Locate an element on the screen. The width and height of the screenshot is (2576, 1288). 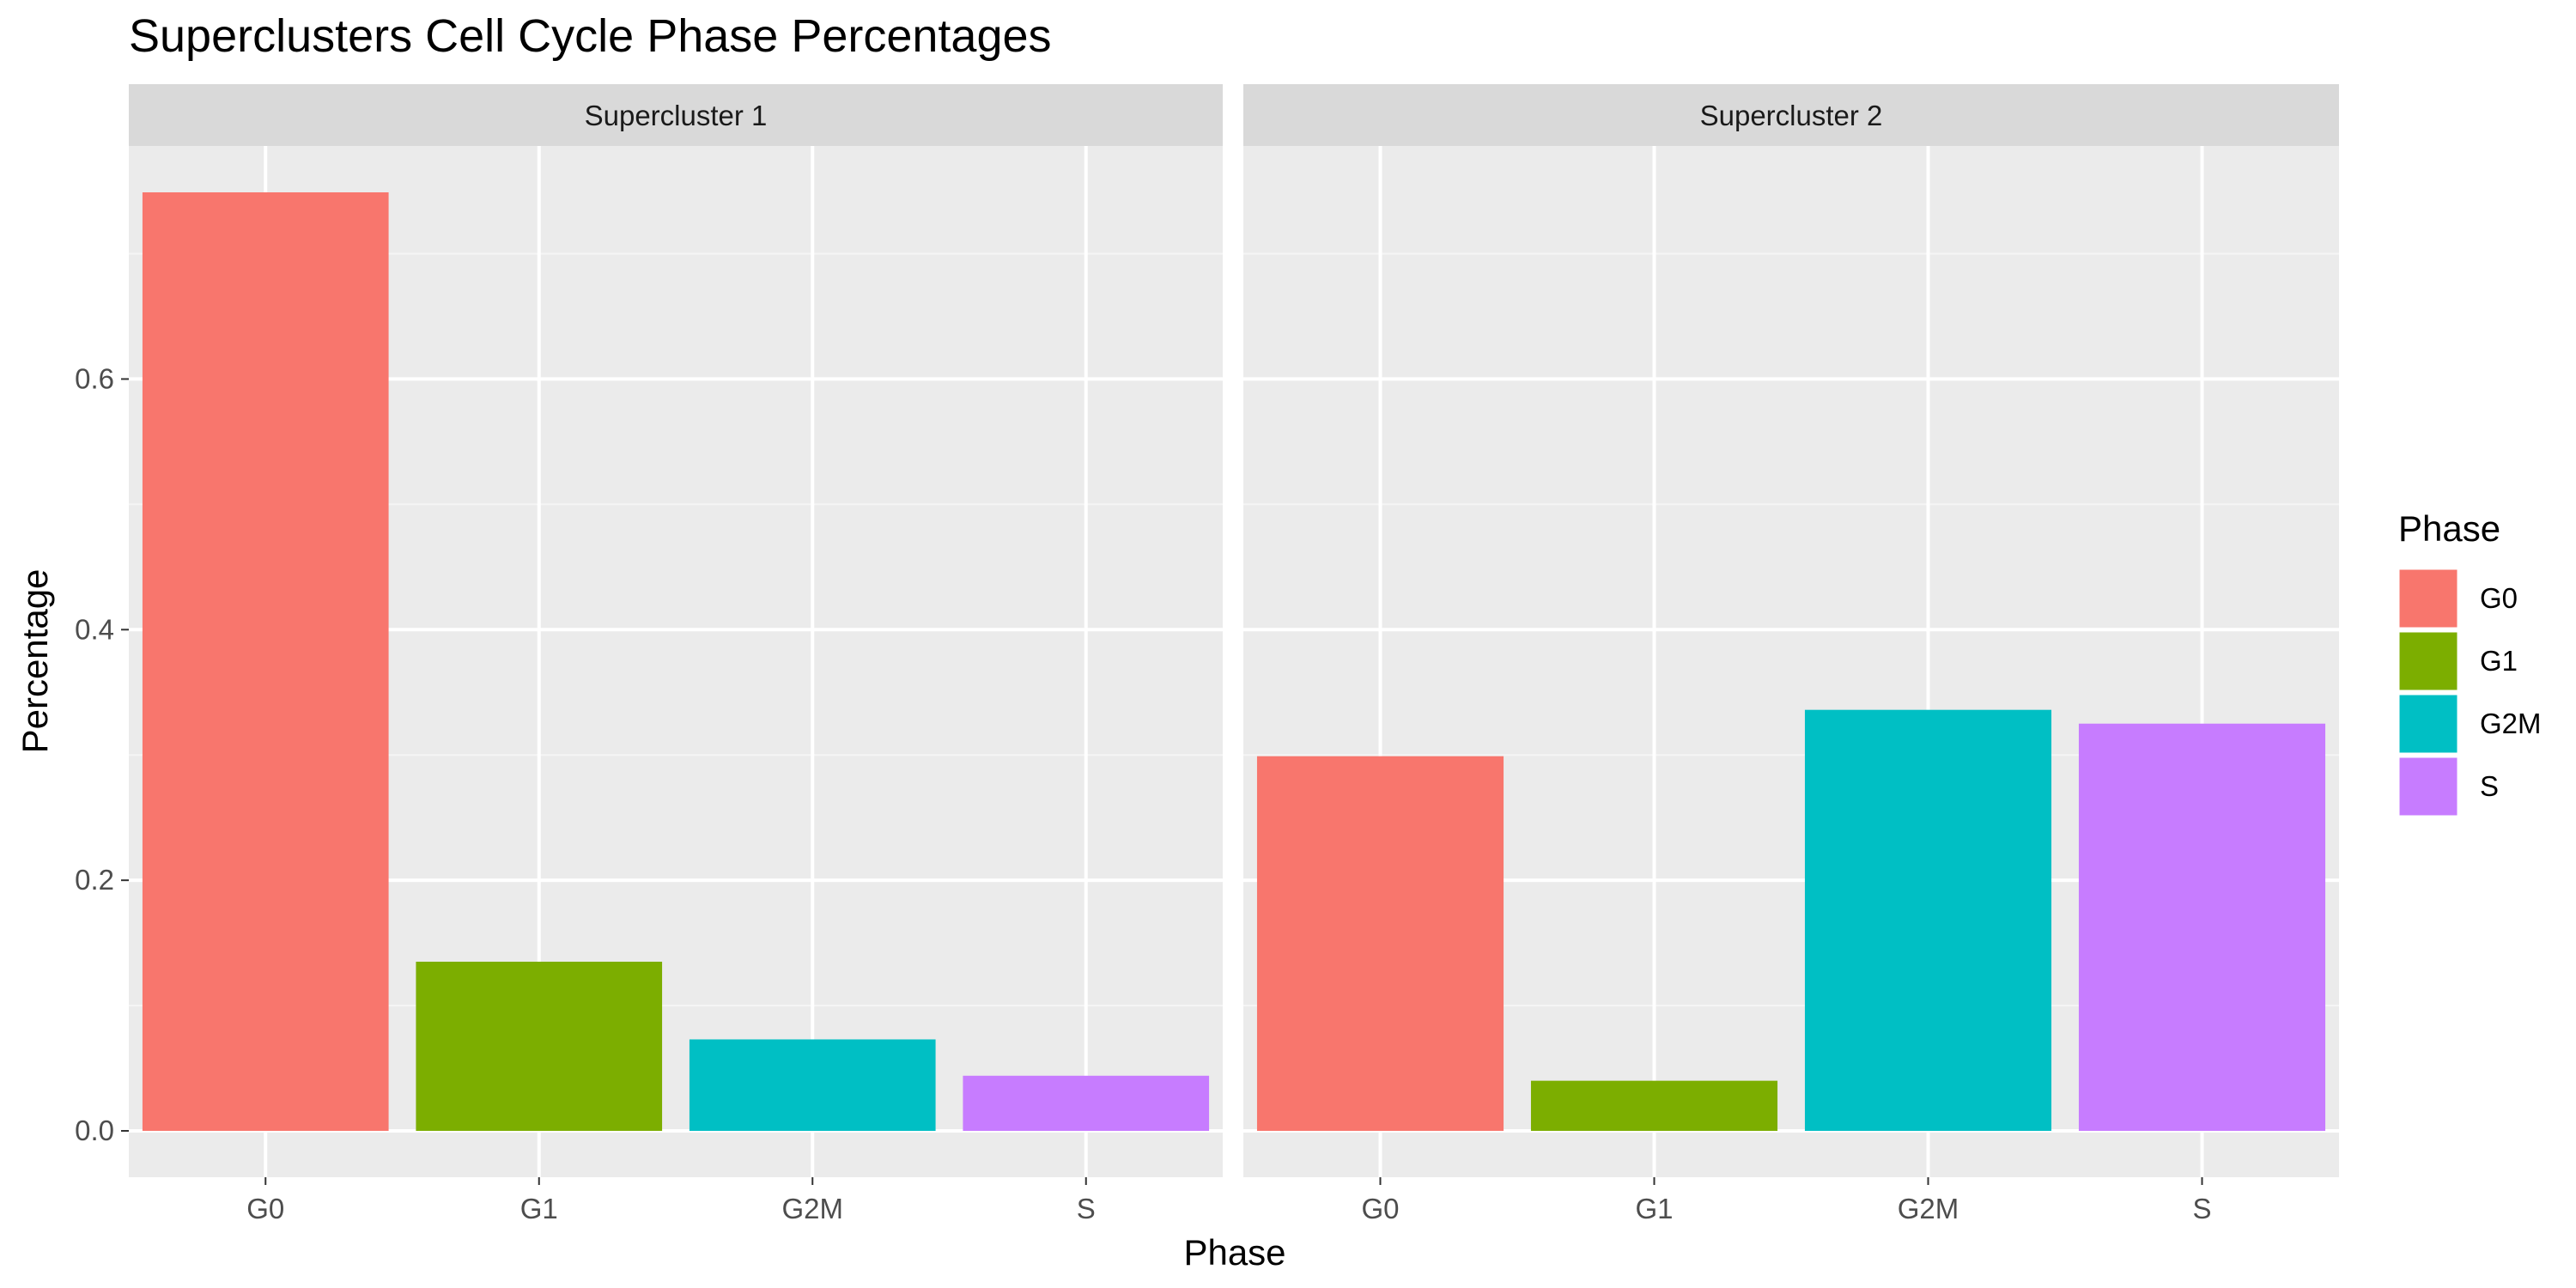
legend-label: G0 is located at coordinates (2499, 598).